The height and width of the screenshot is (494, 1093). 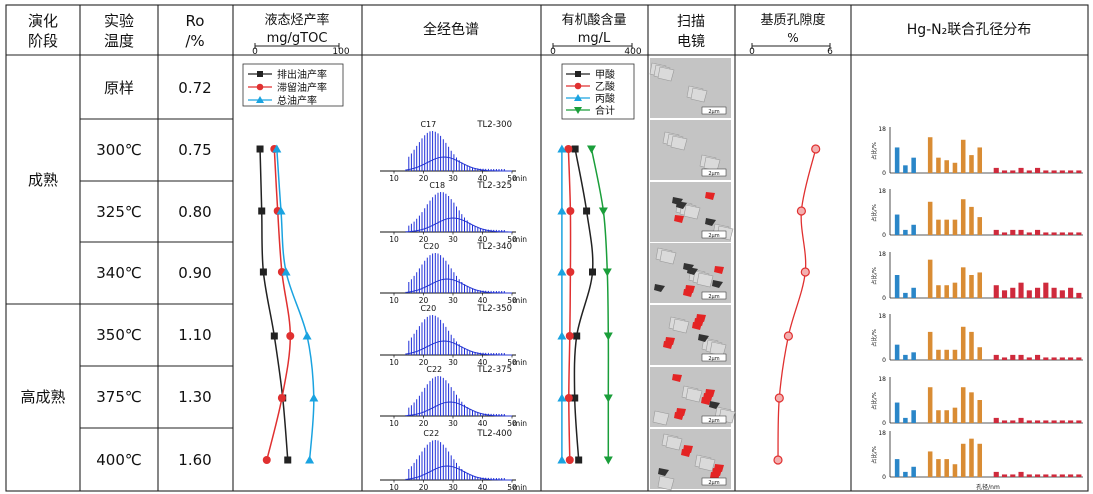 I want to click on hgn-ytick-max-5: 18, so click(x=882, y=433).